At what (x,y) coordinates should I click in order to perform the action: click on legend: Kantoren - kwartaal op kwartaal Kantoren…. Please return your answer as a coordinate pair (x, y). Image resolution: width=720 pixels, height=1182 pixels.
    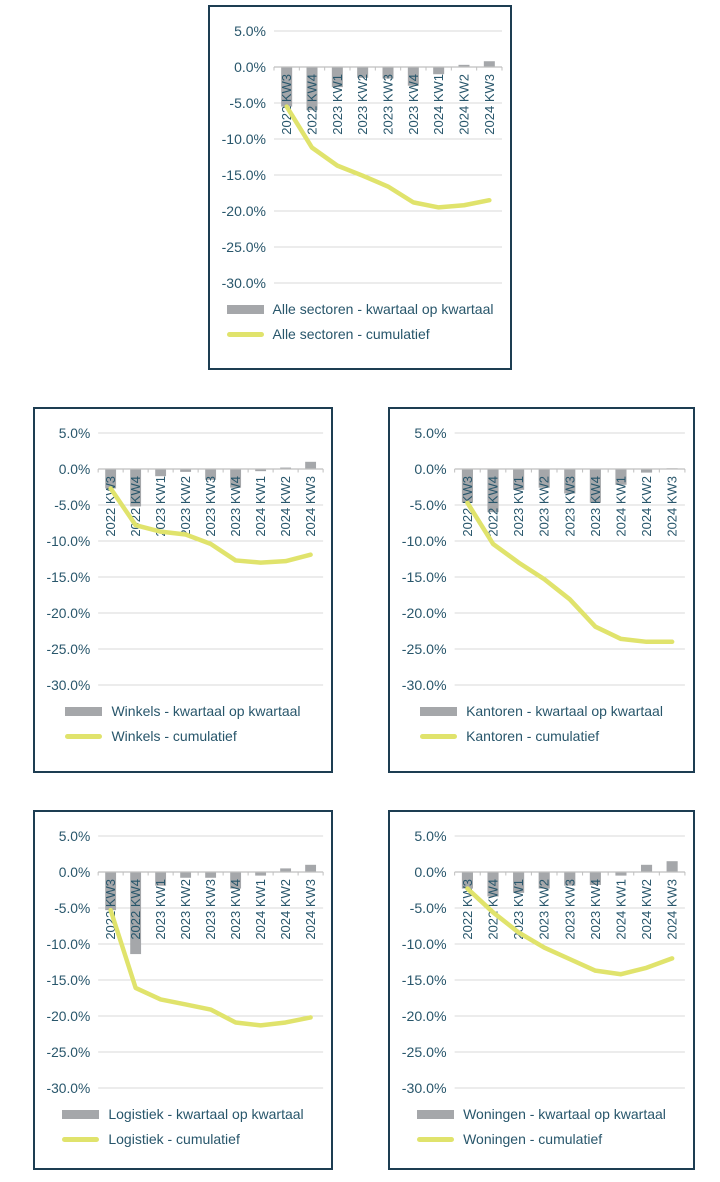
    Looking at the image, I should click on (541, 723).